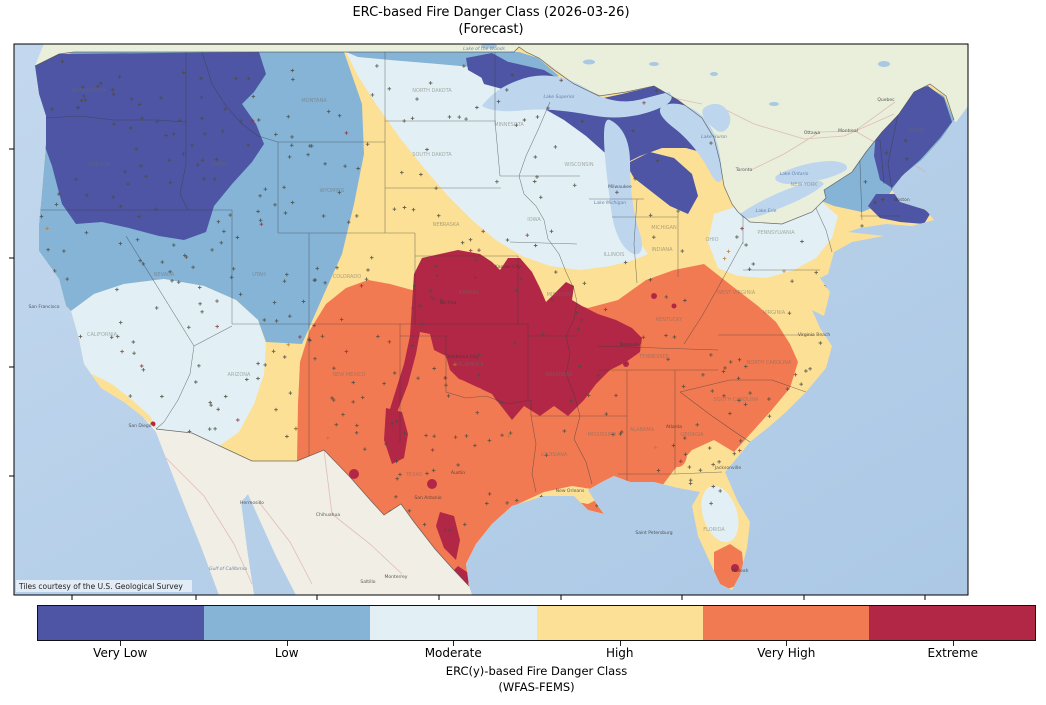  What do you see at coordinates (432, 155) in the screenshot?
I see `state-label: SOUTH DAKOTA` at bounding box center [432, 155].